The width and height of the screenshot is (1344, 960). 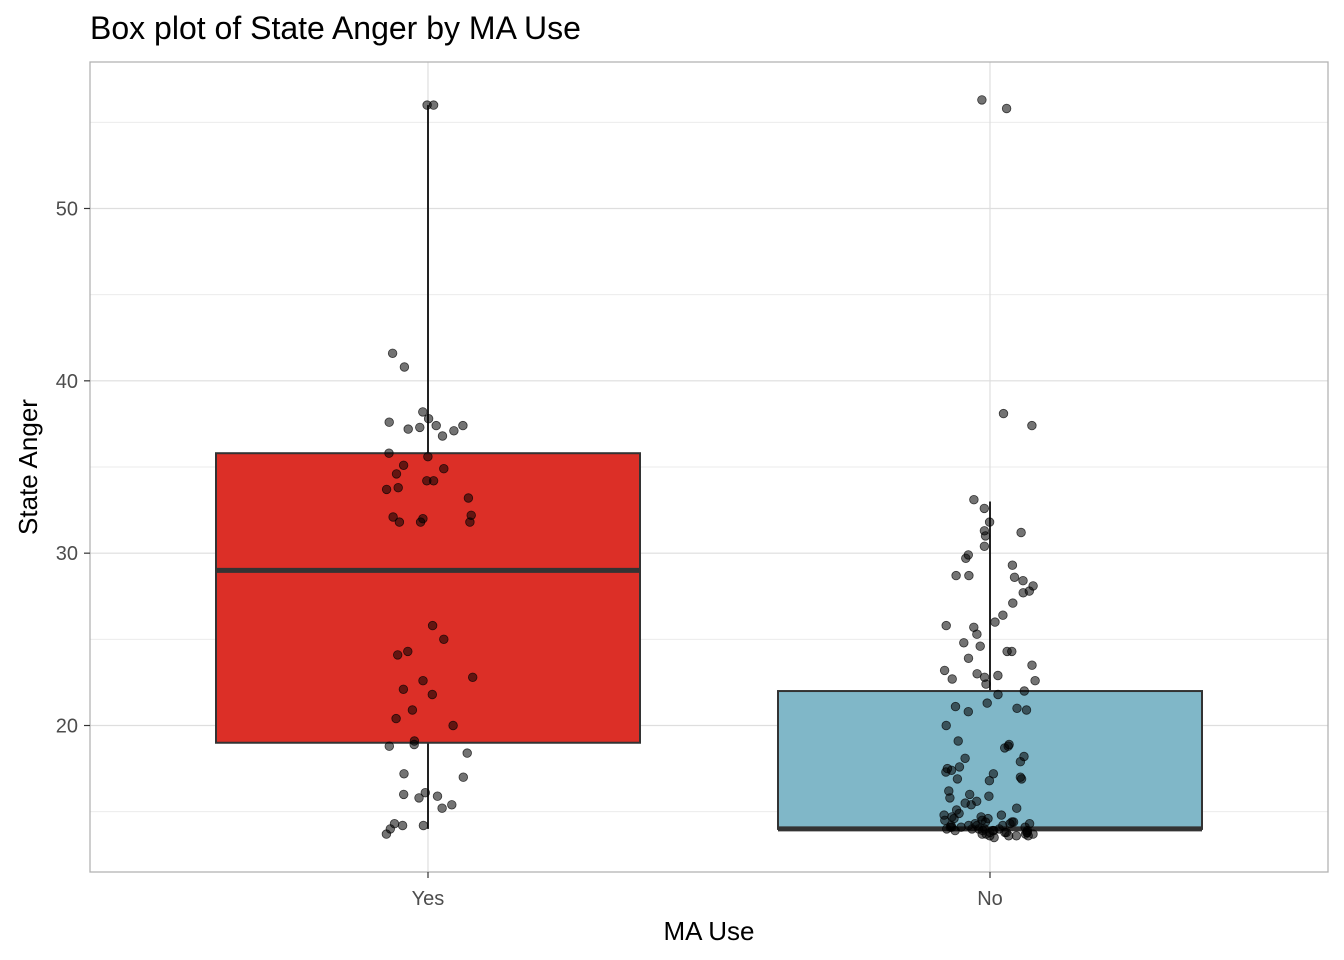 I want to click on x-tick-label-yes: Yes, so click(x=428, y=899).